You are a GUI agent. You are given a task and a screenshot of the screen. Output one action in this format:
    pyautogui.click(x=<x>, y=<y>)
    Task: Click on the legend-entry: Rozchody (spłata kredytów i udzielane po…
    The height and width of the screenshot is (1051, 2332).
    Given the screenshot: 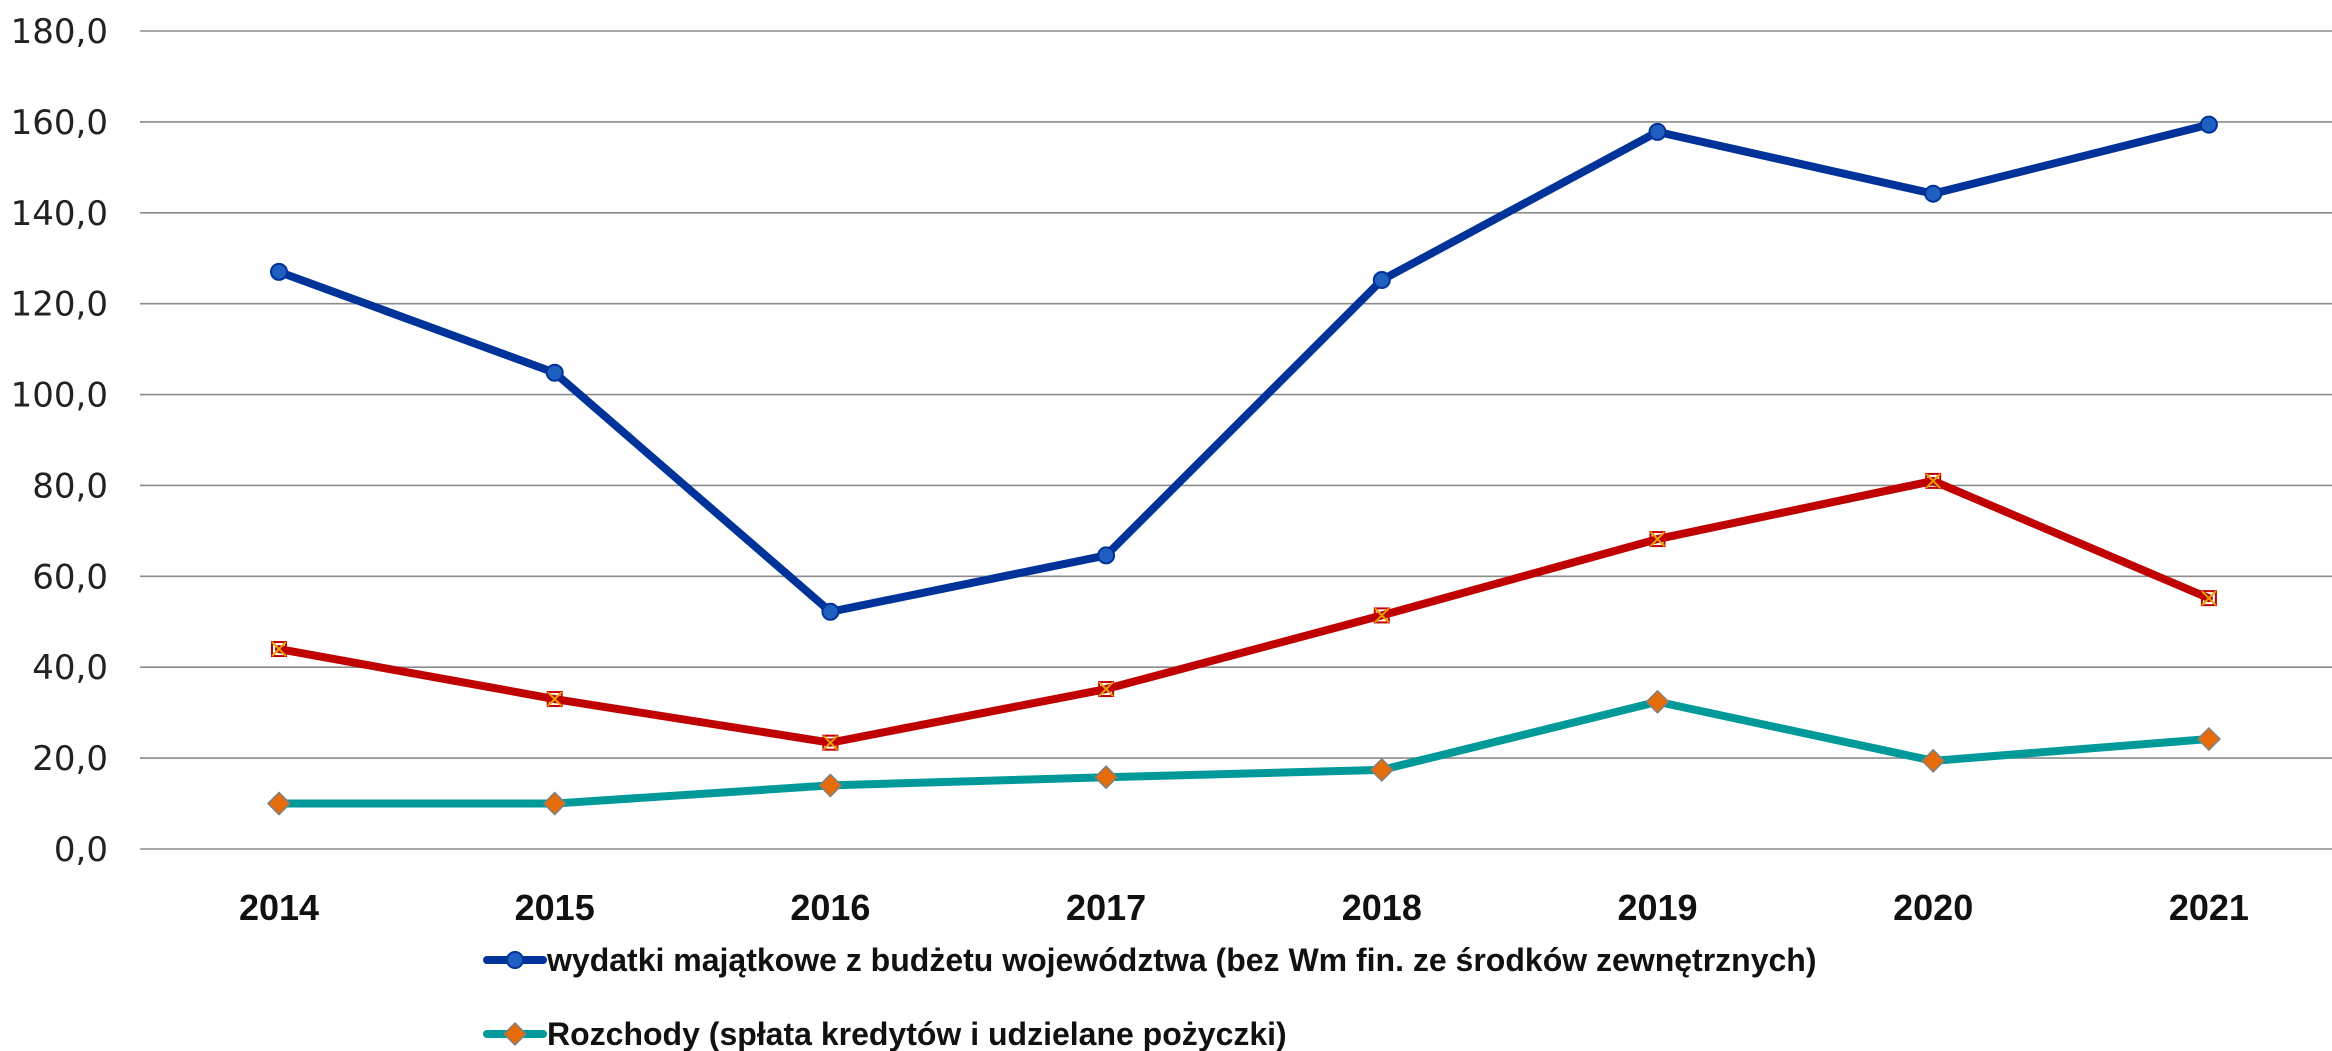 What is the action you would take?
    pyautogui.click(x=885, y=1033)
    